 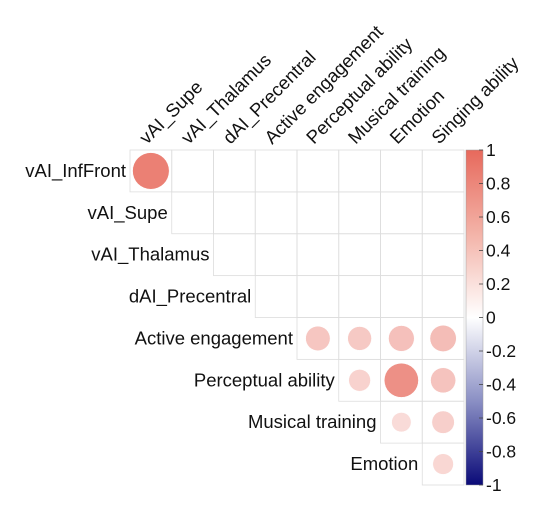 What do you see at coordinates (401, 338) in the screenshot?
I see `correlation-circle-active-engagement-emotion` at bounding box center [401, 338].